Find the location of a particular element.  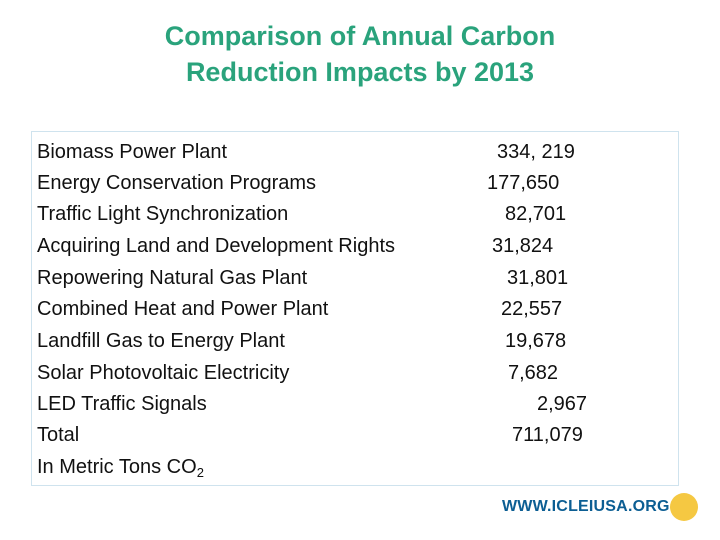

table-row: Combined Heat and Power Plant 22,557 is located at coordinates (355, 309).